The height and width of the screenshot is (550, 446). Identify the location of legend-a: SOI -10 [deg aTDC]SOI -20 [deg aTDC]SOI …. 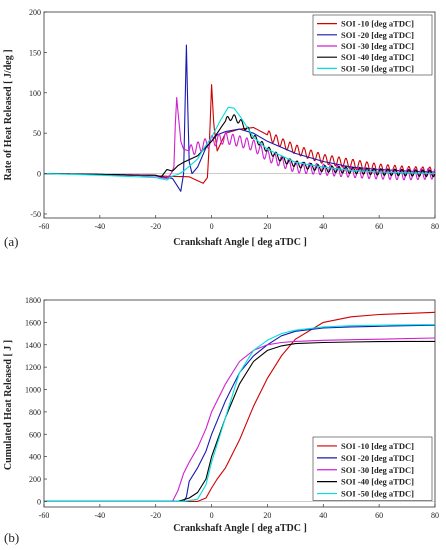
(372, 45).